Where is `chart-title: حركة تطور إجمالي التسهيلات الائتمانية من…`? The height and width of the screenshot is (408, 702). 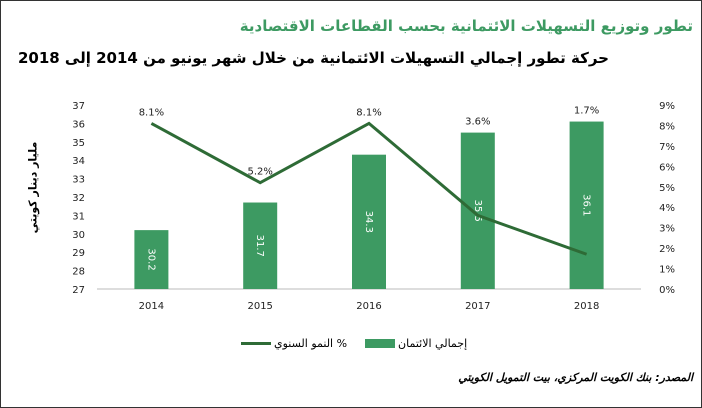 chart-title: حركة تطور إجمالي التسهيلات الائتمانية من… is located at coordinates (313, 58).